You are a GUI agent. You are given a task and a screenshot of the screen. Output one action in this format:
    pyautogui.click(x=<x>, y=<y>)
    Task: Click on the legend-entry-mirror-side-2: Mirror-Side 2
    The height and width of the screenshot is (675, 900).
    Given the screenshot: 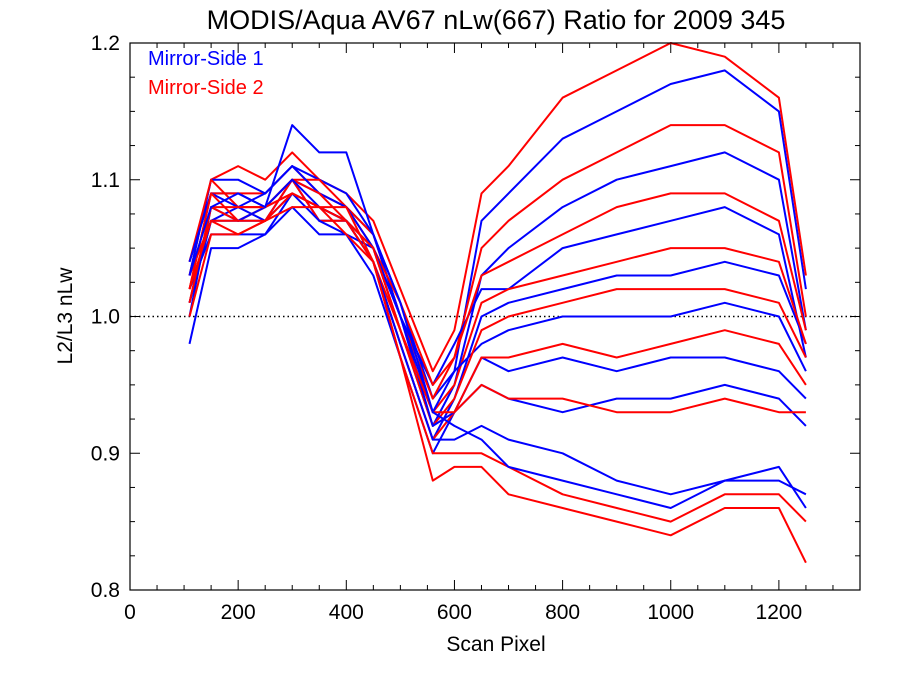 What is the action you would take?
    pyautogui.click(x=206, y=88)
    